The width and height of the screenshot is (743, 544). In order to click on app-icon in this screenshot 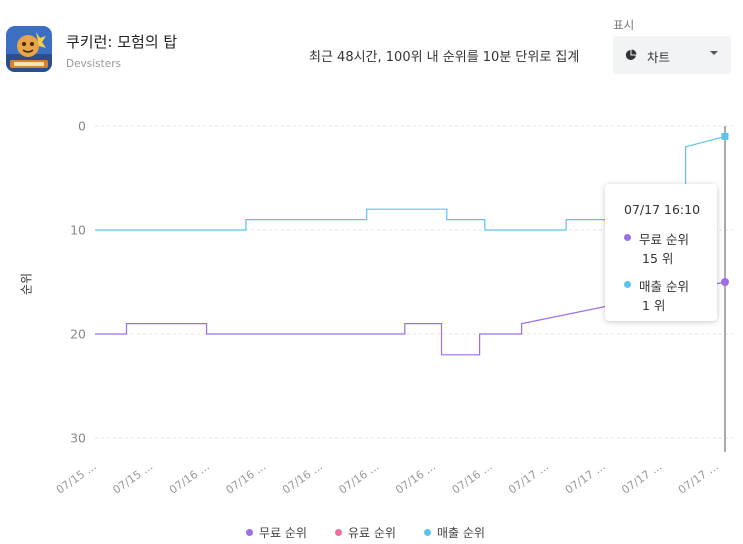, I will do `click(29, 49)`.